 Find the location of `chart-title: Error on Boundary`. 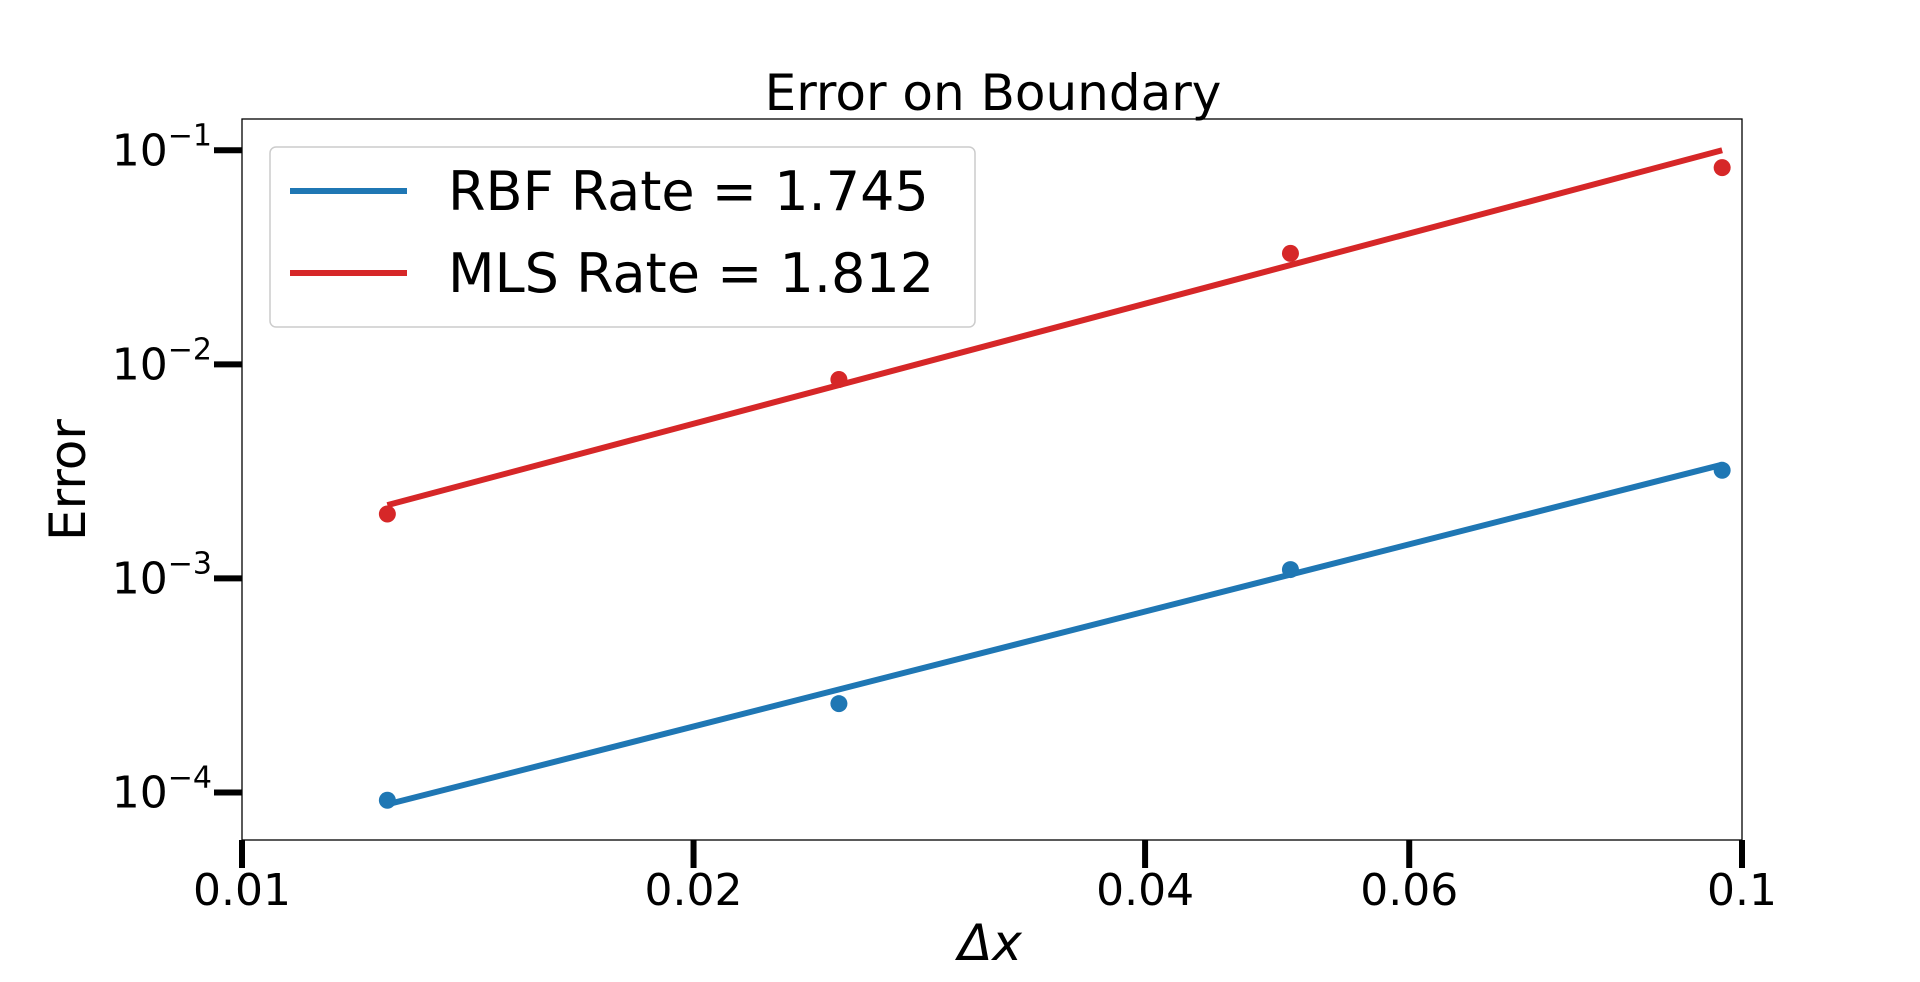

chart-title: Error on Boundary is located at coordinates (993, 93).